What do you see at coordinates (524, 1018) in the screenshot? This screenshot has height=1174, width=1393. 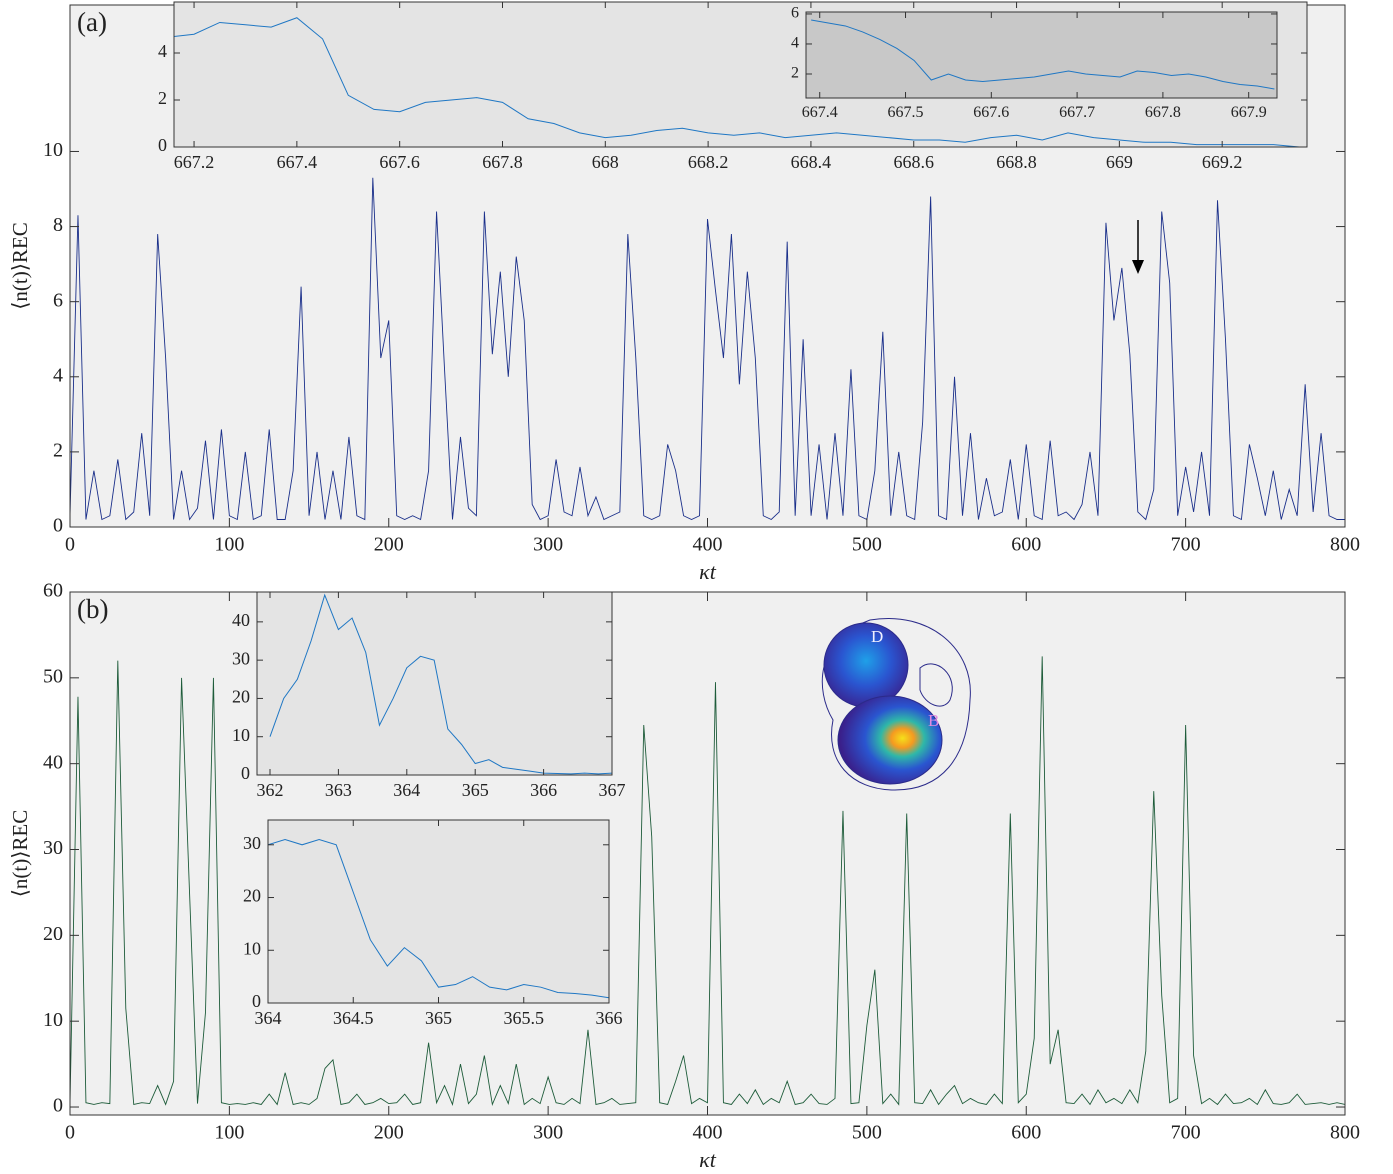 I see `x-tick-label: 365.5` at bounding box center [524, 1018].